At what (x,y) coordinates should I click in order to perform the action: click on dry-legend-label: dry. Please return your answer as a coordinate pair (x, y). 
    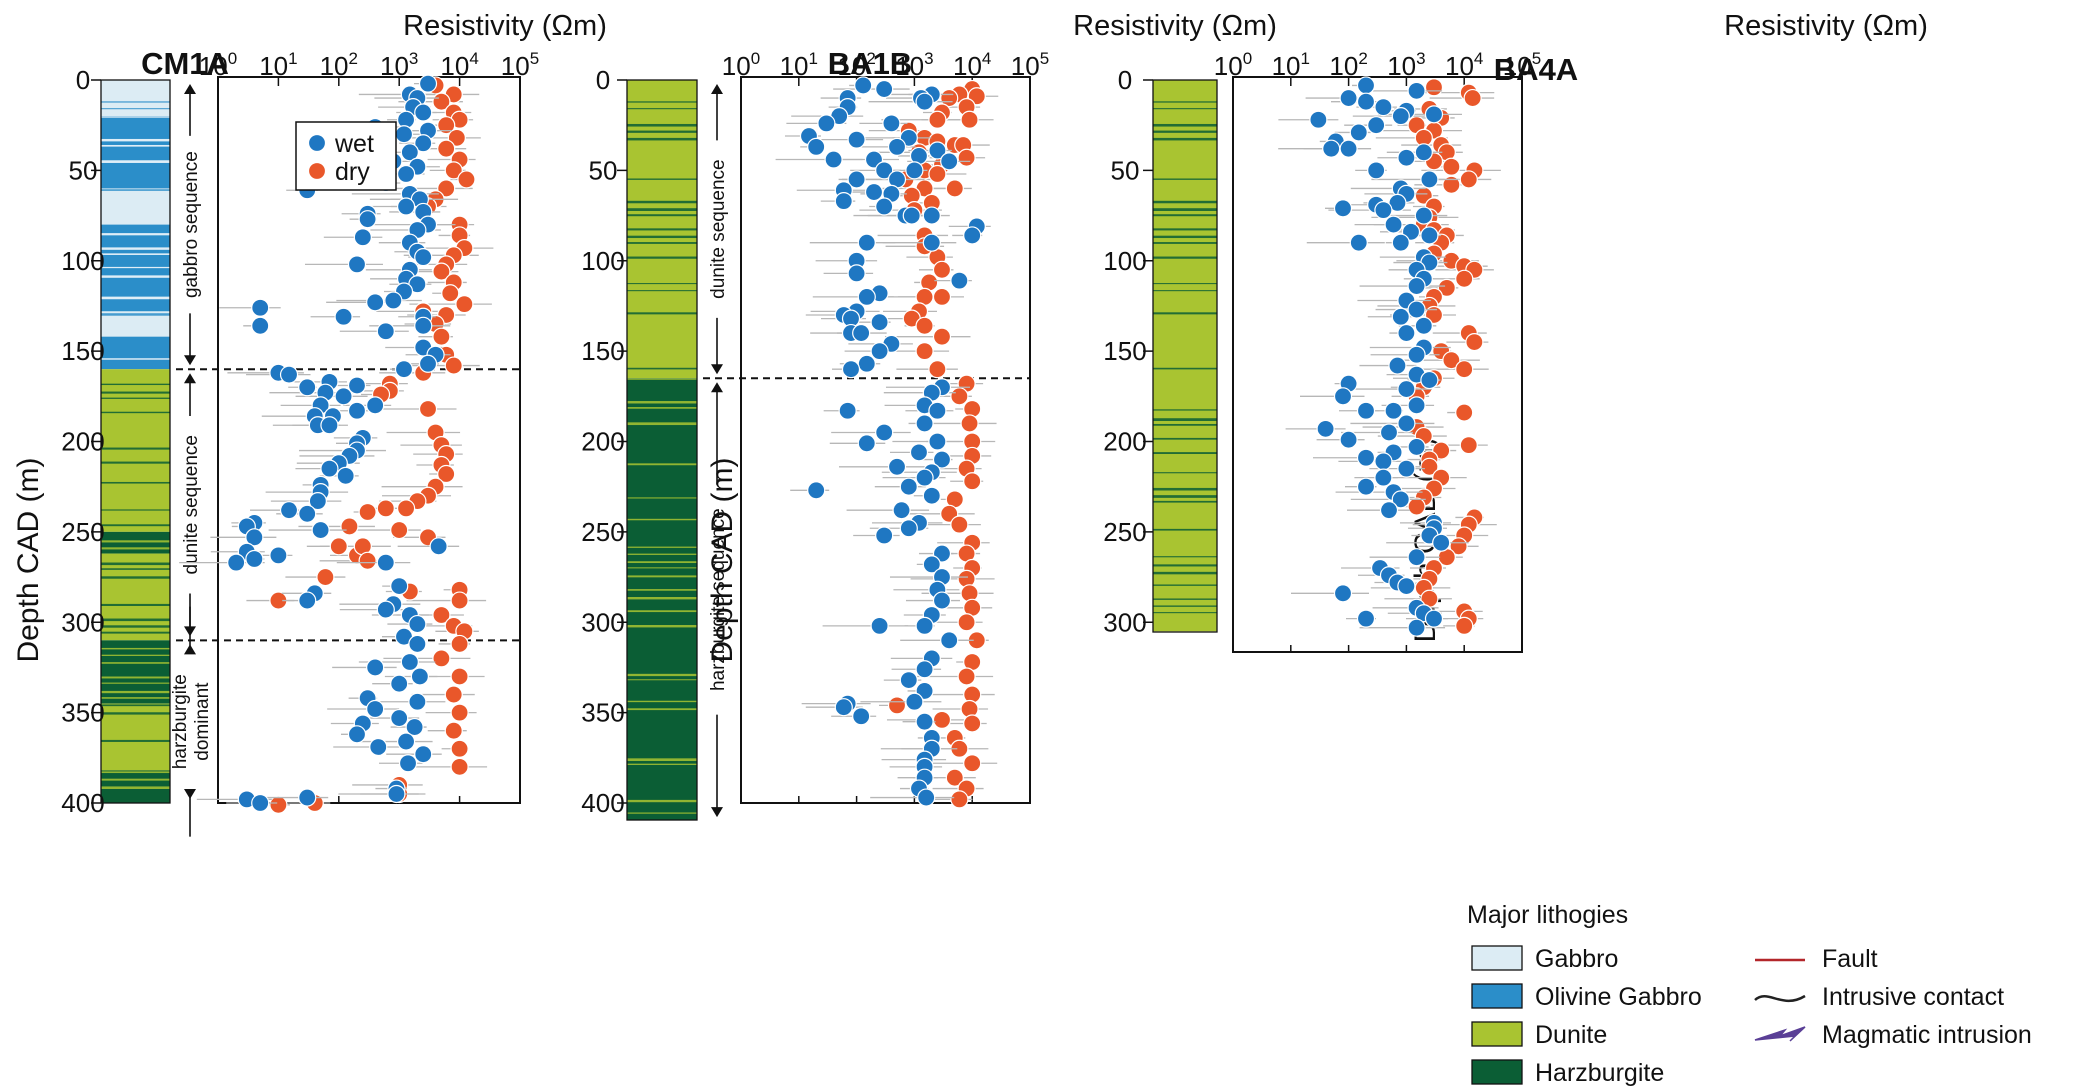
    Looking at the image, I should click on (352, 172).